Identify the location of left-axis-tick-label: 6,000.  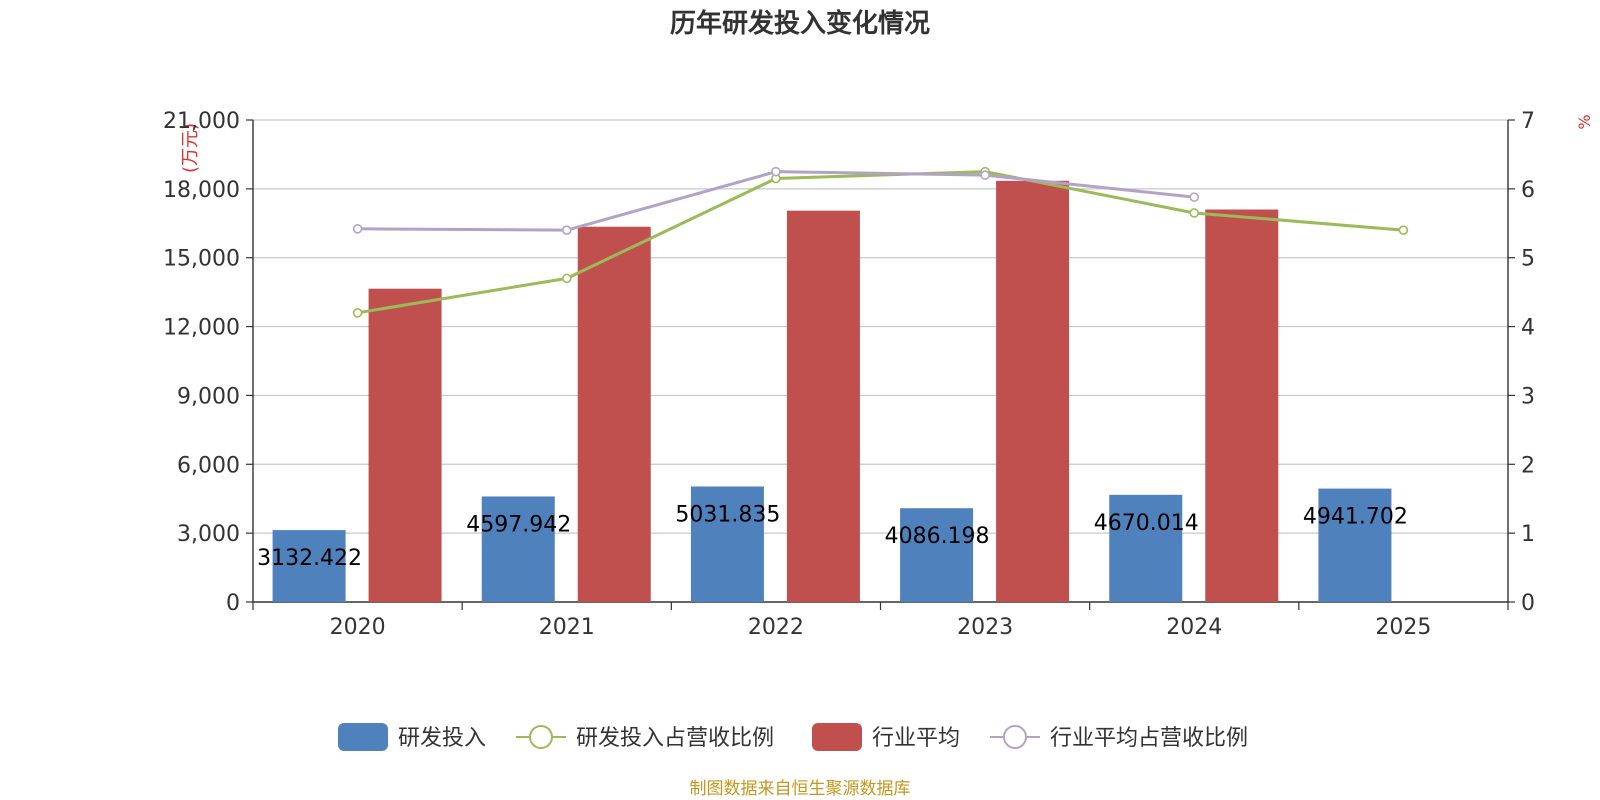
(208, 465).